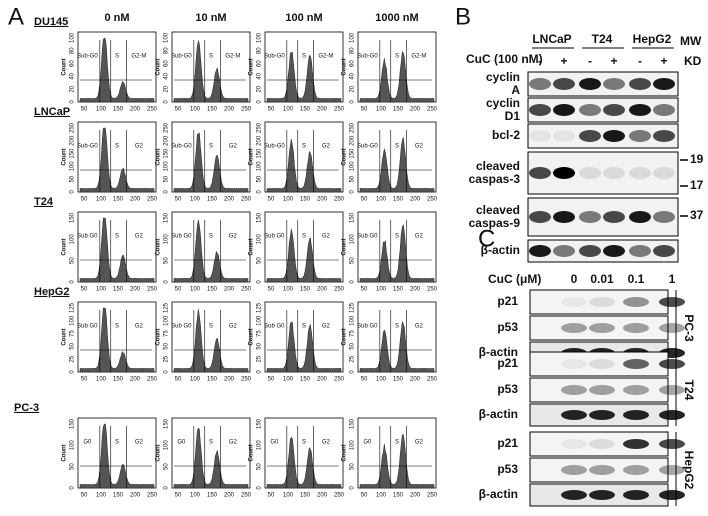 Image resolution: width=708 pixels, height=516 pixels. Describe the element at coordinates (540, 61) in the screenshot. I see `sign: -` at that location.